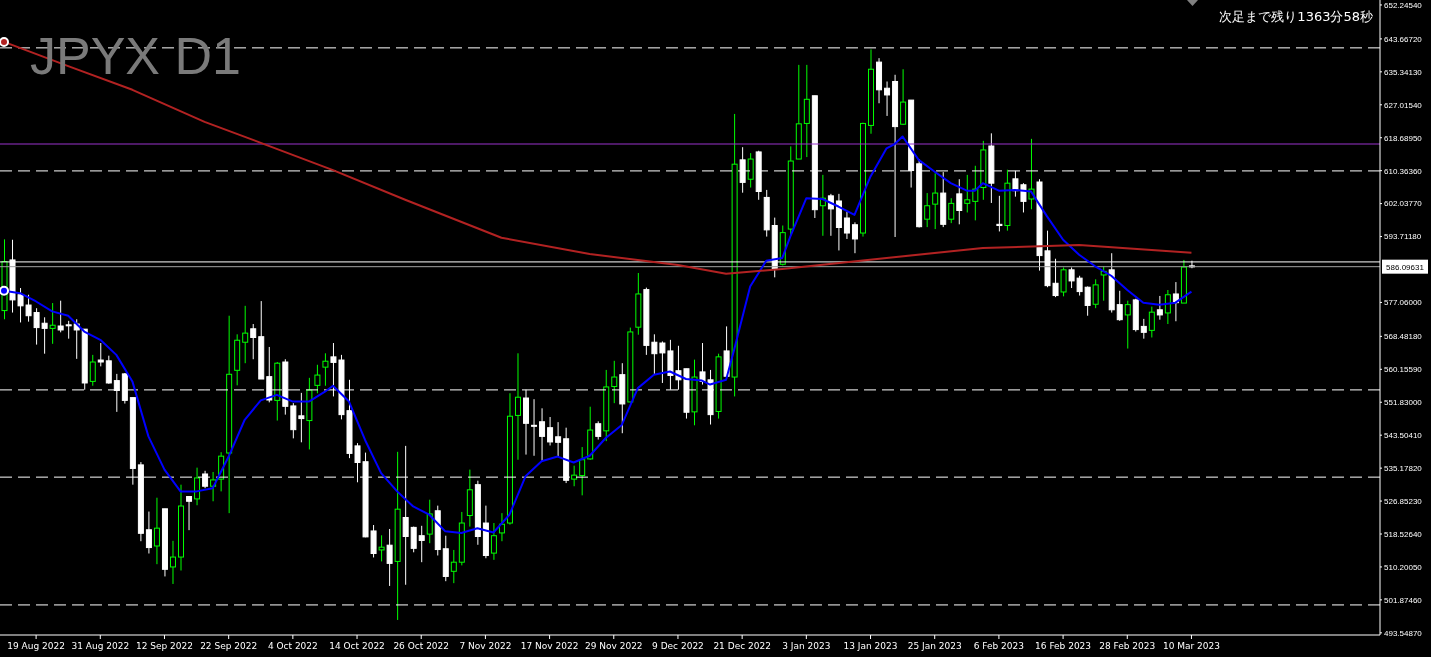 Image resolution: width=1431 pixels, height=657 pixels. What do you see at coordinates (1403, 72) in the screenshot?
I see `y-tick-label: 635.34130` at bounding box center [1403, 72].